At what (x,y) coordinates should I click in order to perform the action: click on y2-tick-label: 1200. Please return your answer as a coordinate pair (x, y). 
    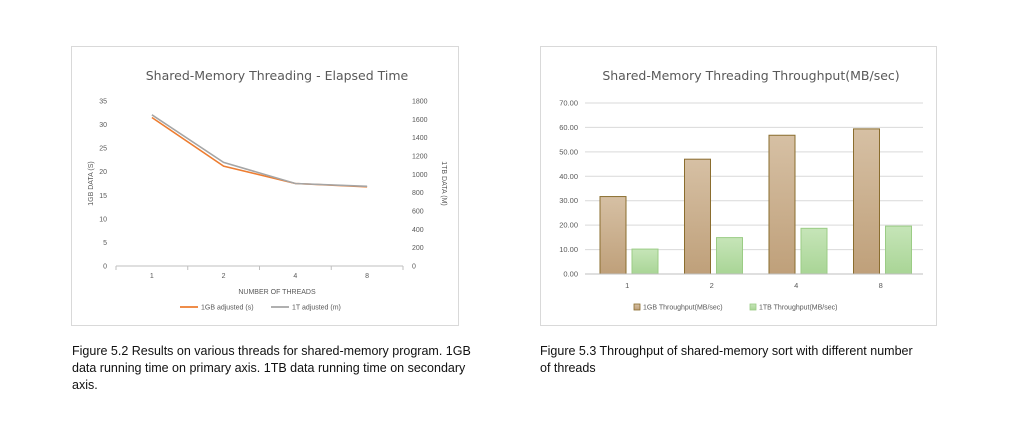
    Looking at the image, I should click on (420, 157).